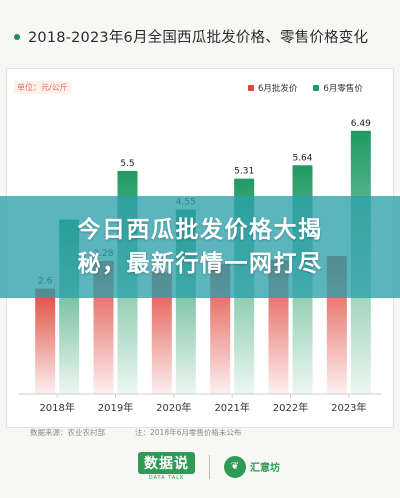 This screenshot has width=400, height=498. What do you see at coordinates (17, 36) in the screenshot?
I see `title-bullet-icon` at bounding box center [17, 36].